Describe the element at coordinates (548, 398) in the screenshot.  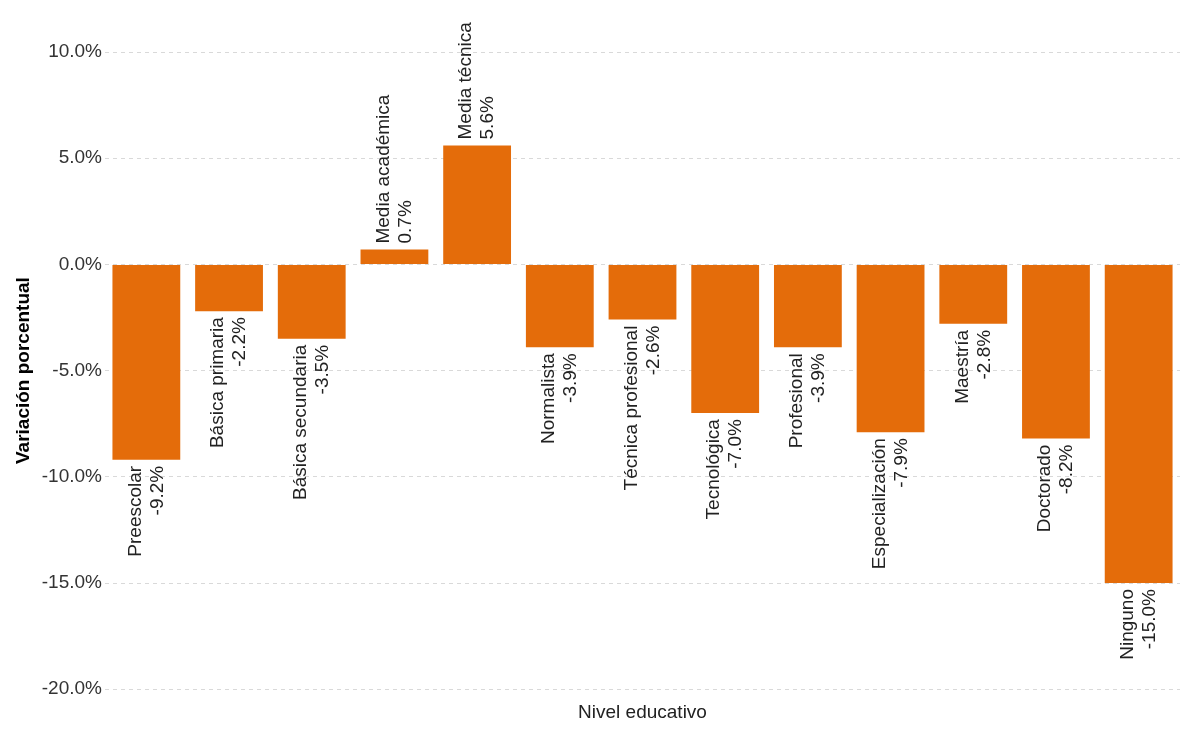
I see `x-tick-label: Normalista` at that location.